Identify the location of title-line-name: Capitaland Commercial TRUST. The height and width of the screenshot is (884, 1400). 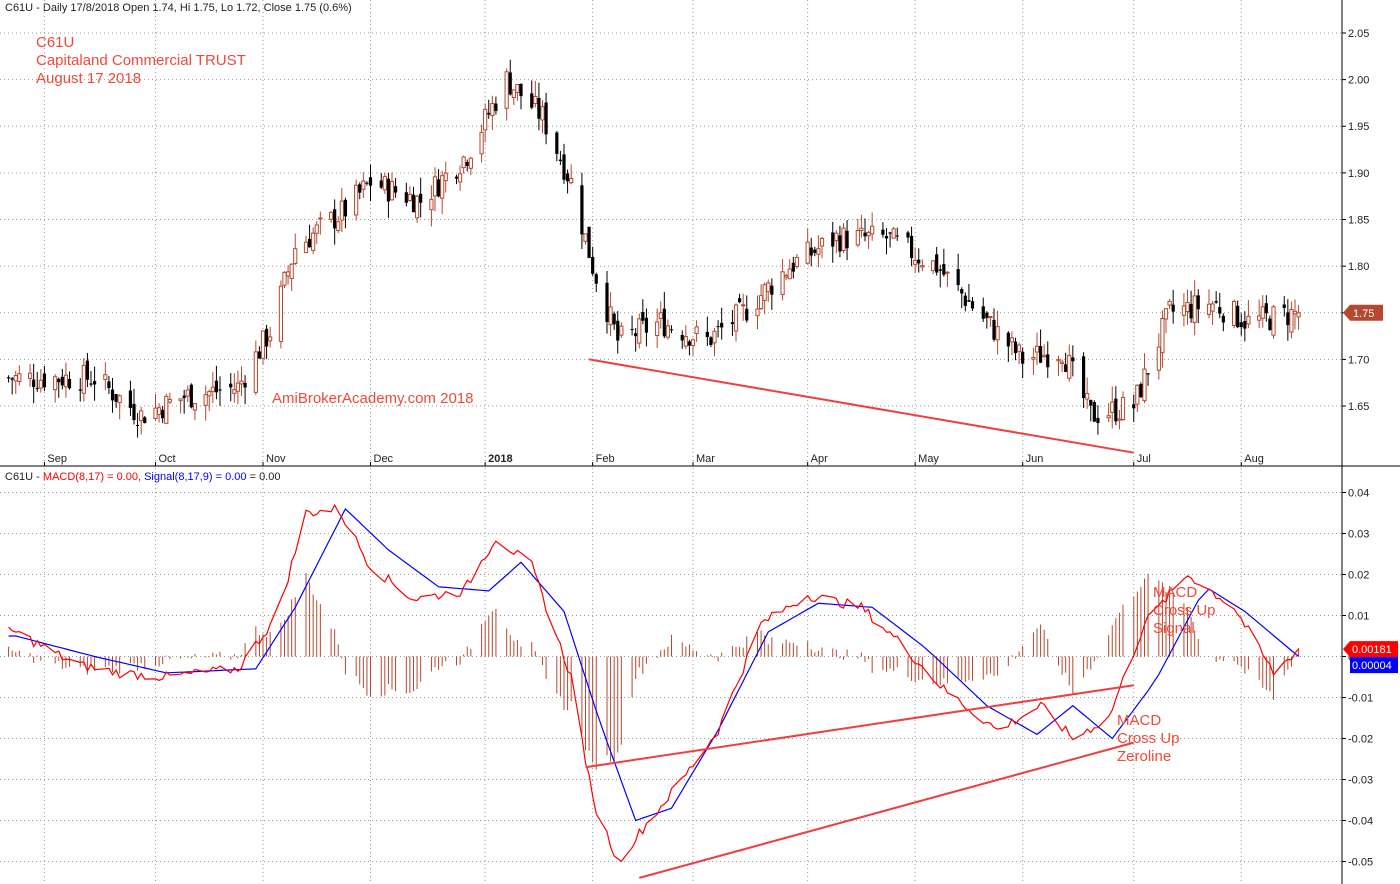
(141, 60).